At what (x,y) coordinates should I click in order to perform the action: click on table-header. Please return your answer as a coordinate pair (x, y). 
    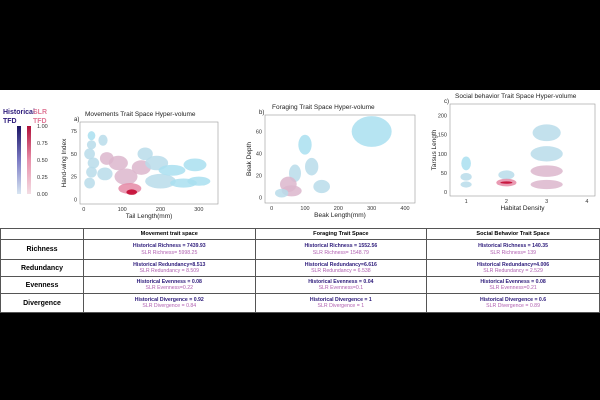
    Looking at the image, I should click on (42, 234).